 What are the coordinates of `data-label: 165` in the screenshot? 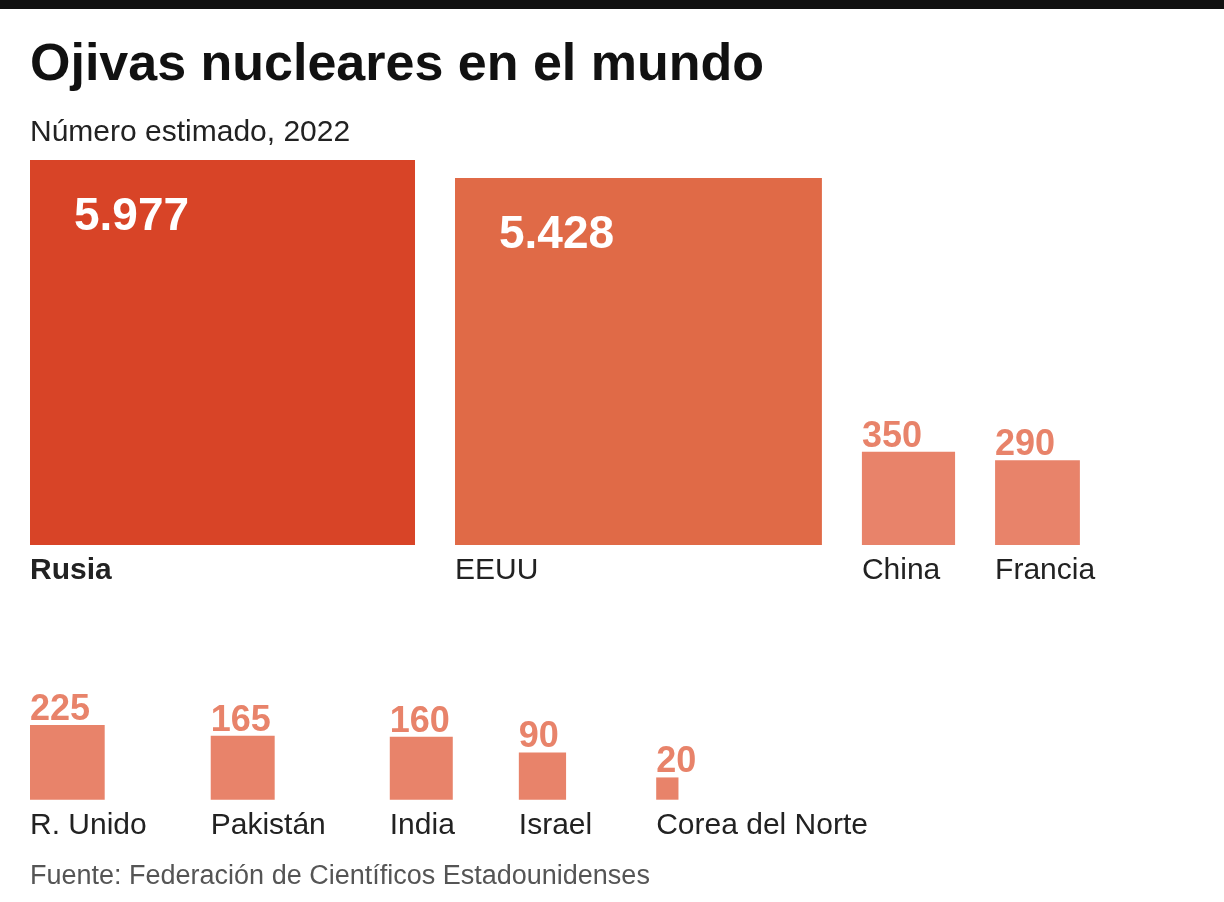 It's located at (240, 718).